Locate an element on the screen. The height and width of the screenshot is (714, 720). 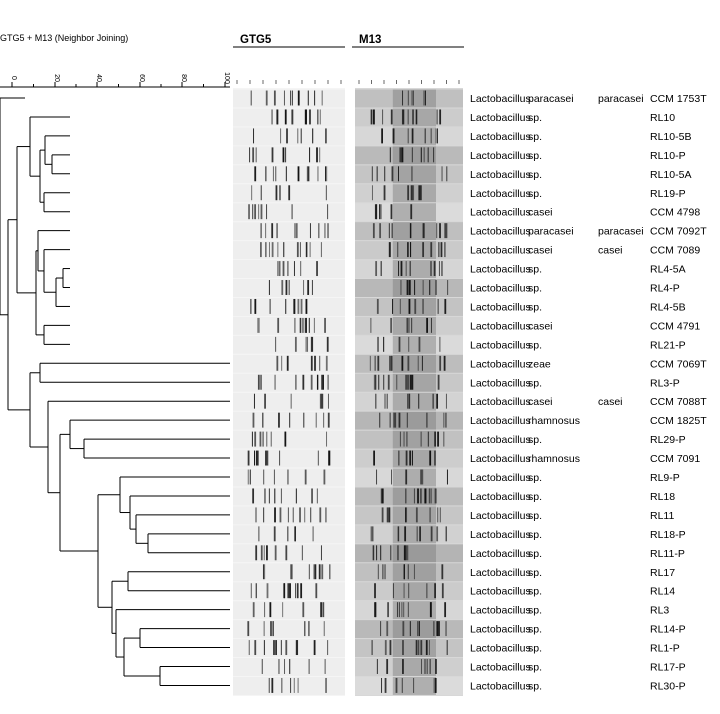
strain-strain: CCM 4791 is located at coordinates (675, 326).